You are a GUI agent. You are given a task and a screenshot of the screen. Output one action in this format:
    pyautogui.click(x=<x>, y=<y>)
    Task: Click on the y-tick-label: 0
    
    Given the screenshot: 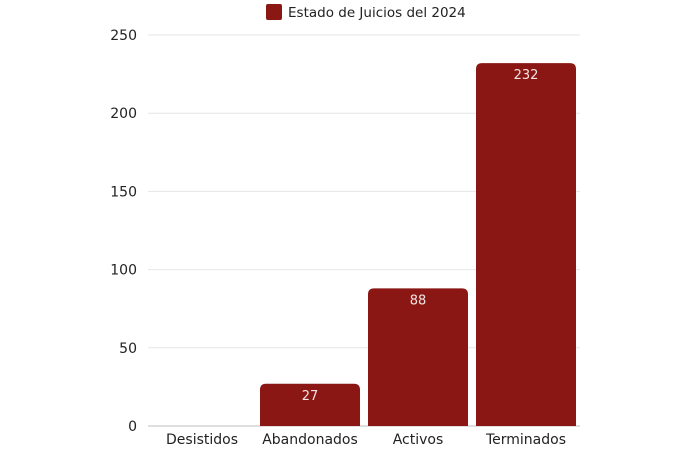 What is the action you would take?
    pyautogui.click(x=132, y=427)
    